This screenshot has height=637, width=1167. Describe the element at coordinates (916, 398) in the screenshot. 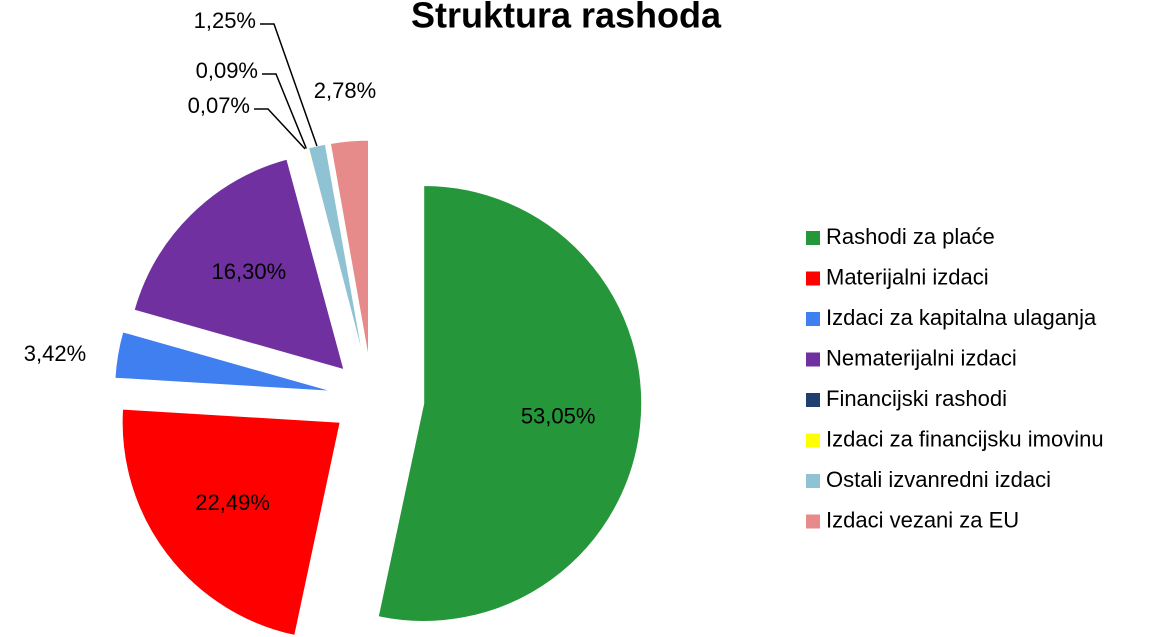

I see `legend-label: Financijski rashodi` at that location.